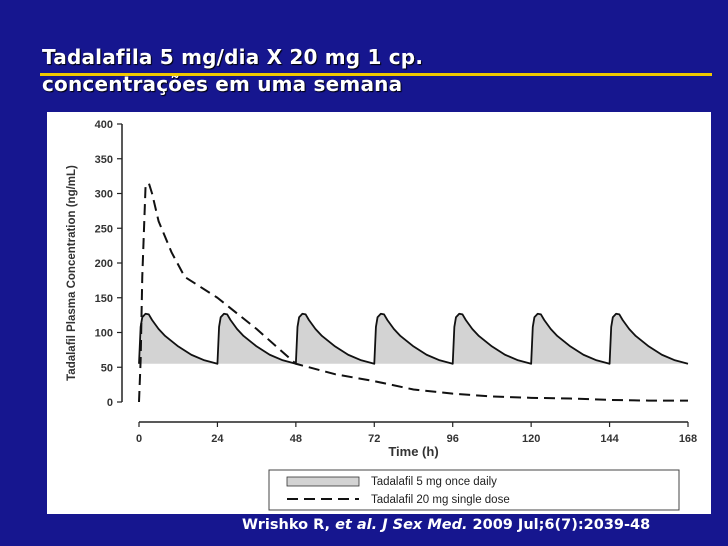 This screenshot has height=546, width=728. What do you see at coordinates (440, 500) in the screenshot?
I see `legend-label-20mg: Tadalafil 20 mg single dose` at bounding box center [440, 500].